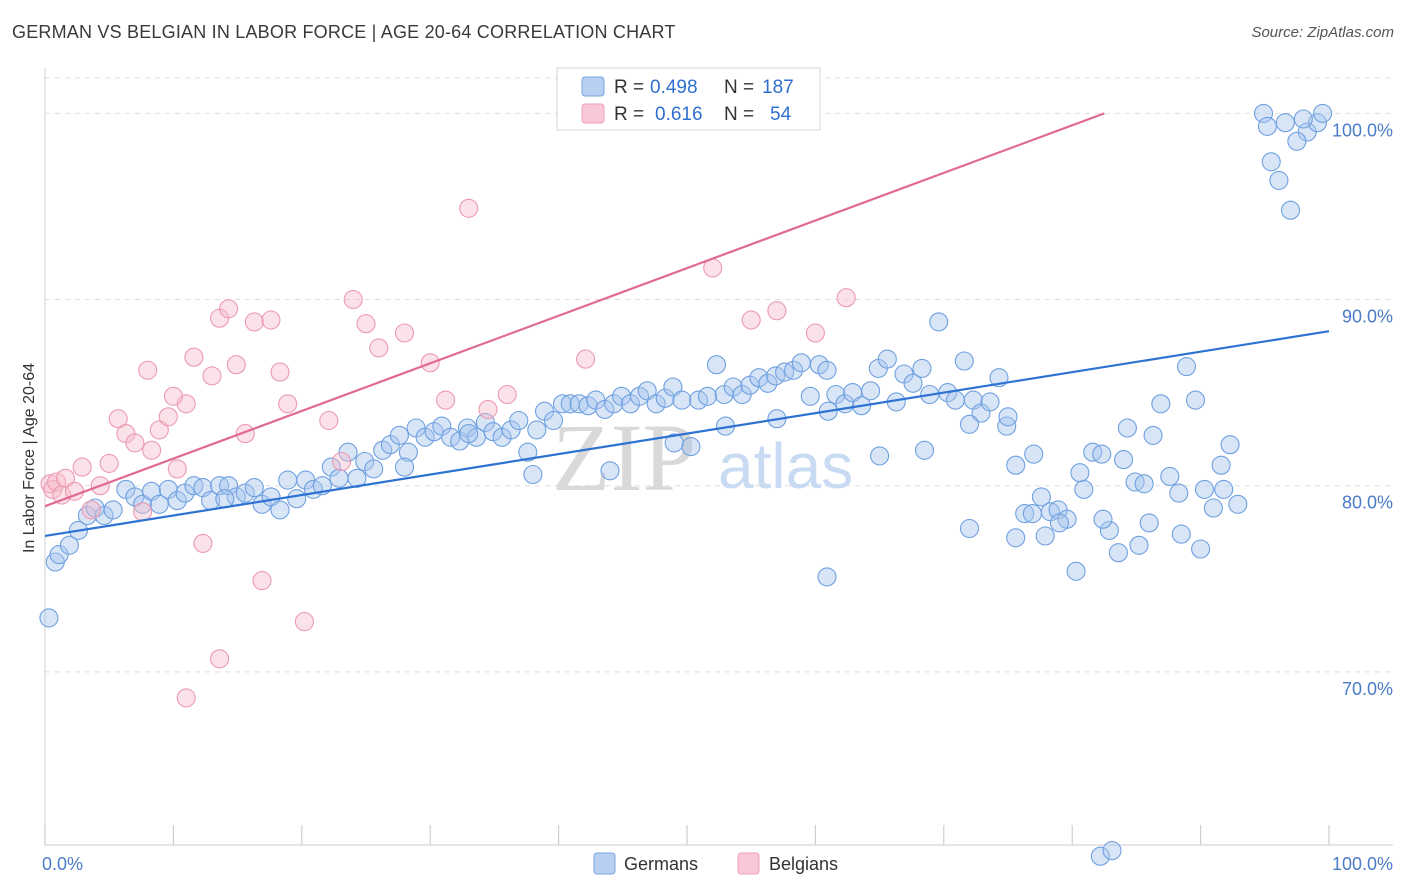  I want to click on german-r-value: 0.498, so click(674, 87).